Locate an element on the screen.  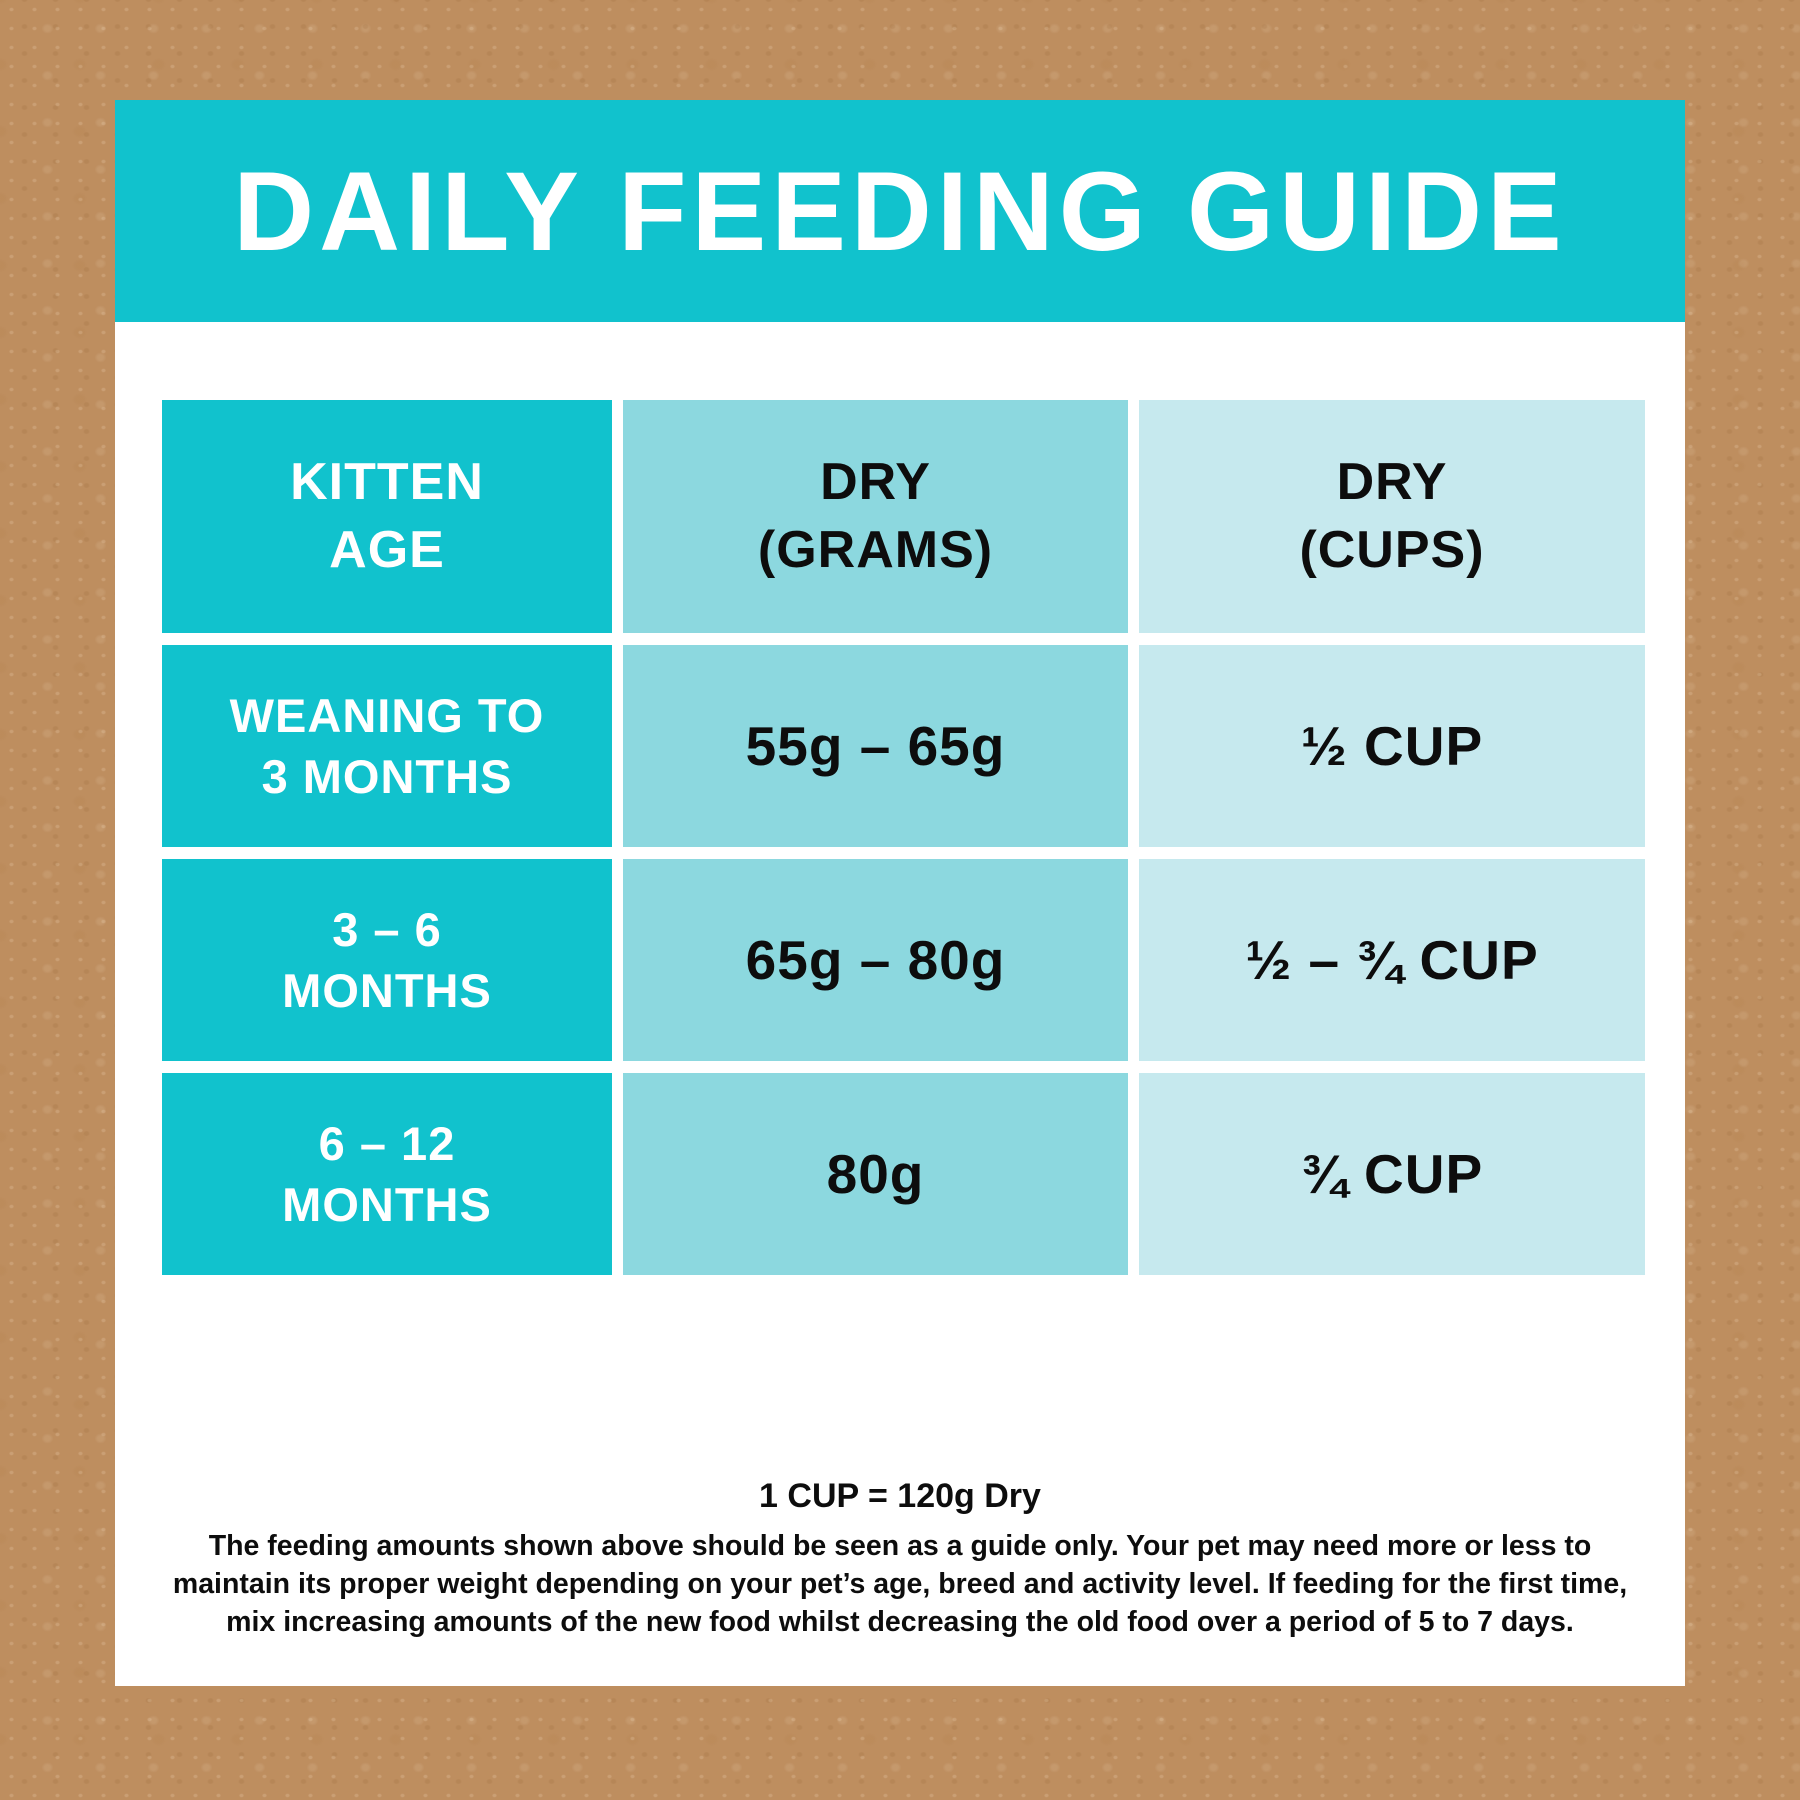
page-title: DAILY FEEDING GUIDE is located at coordinates (900, 211).